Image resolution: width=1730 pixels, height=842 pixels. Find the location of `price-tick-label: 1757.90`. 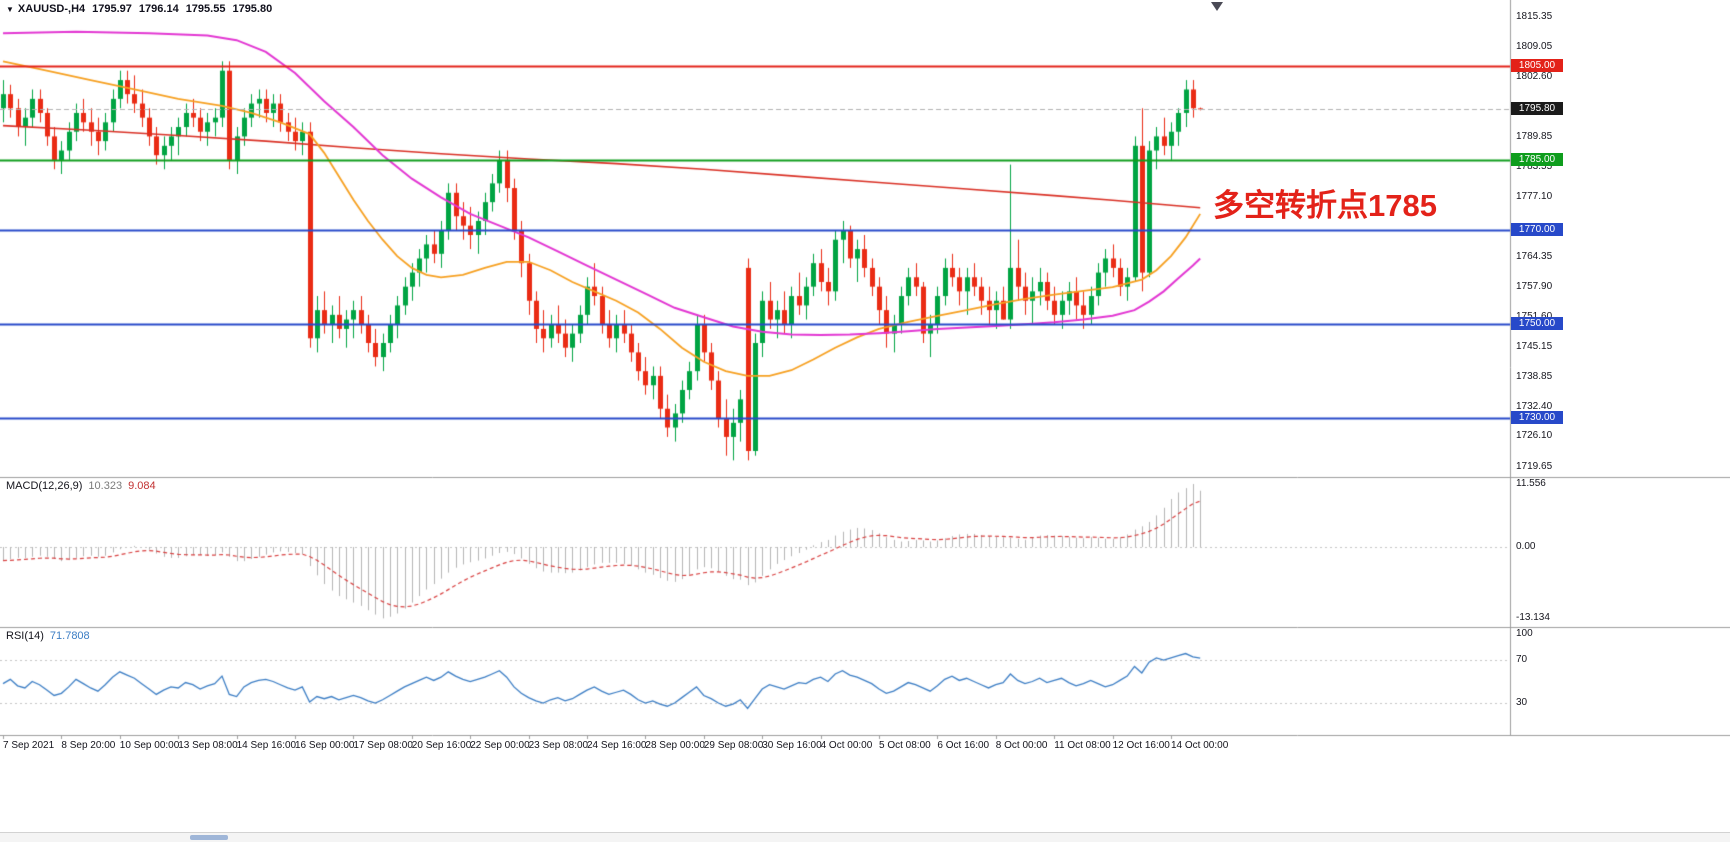

price-tick-label: 1757.90 is located at coordinates (1534, 286).